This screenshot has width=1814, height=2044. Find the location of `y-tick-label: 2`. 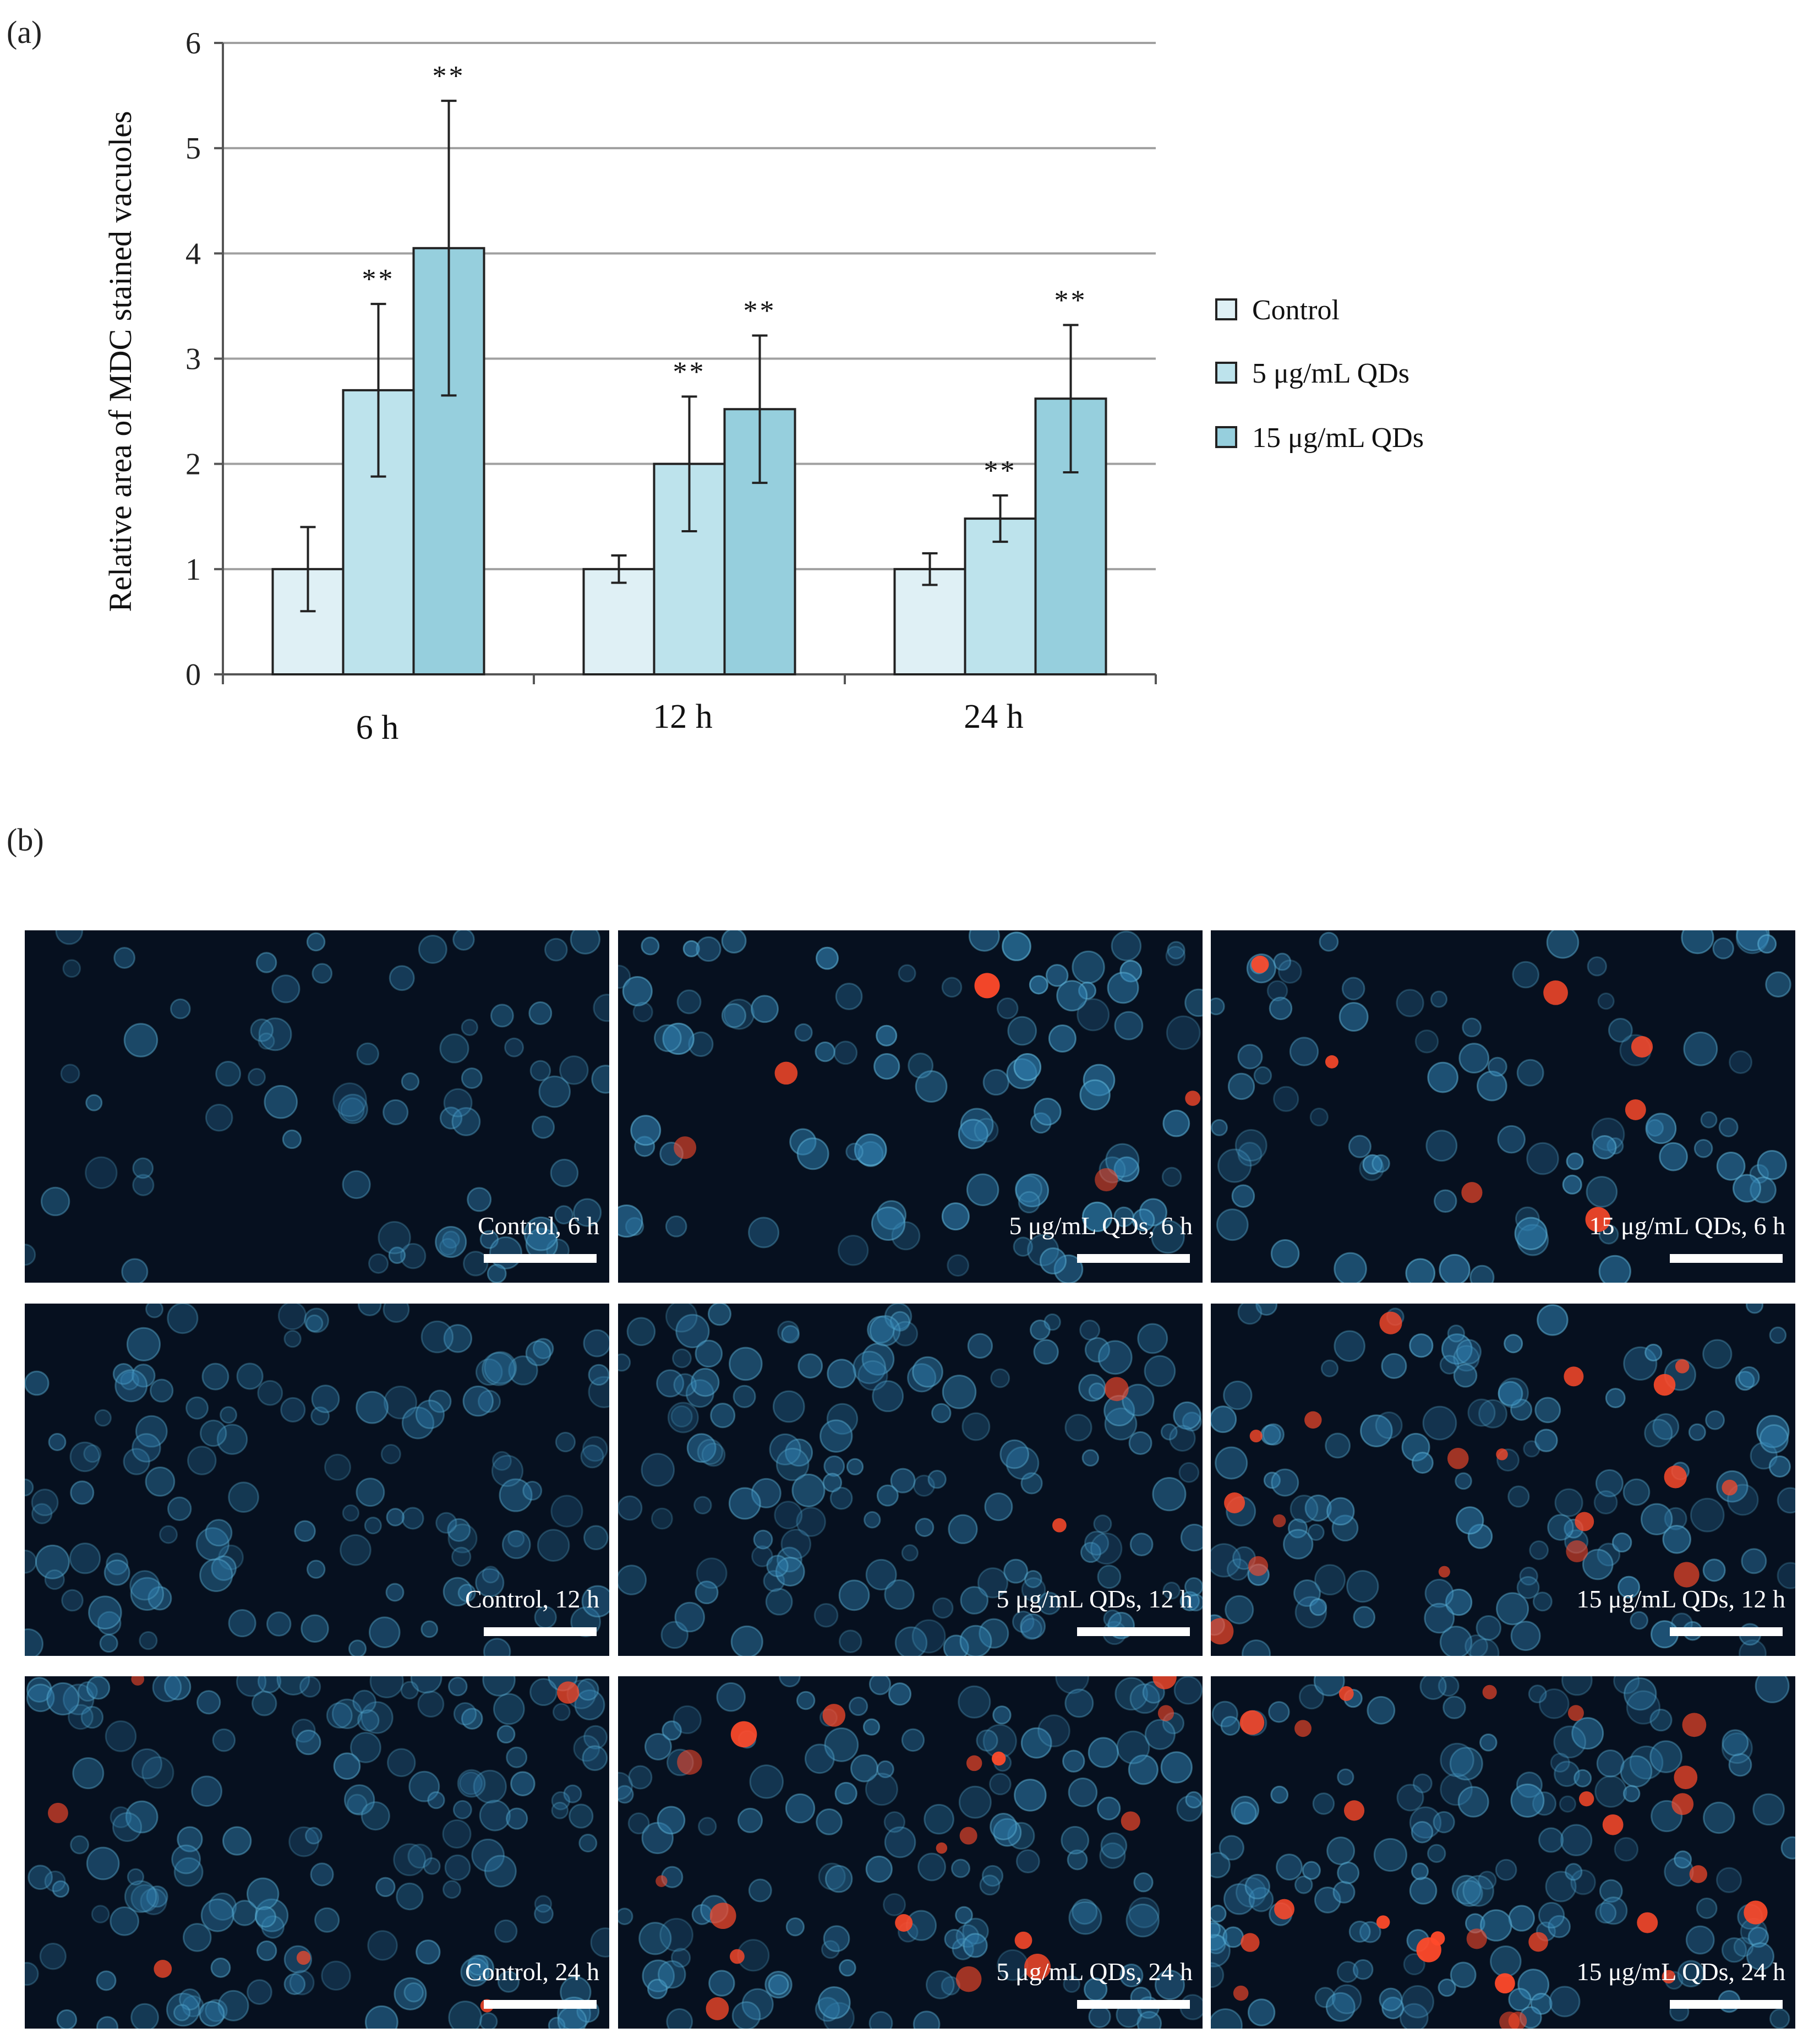

y-tick-label: 2 is located at coordinates (193, 465).